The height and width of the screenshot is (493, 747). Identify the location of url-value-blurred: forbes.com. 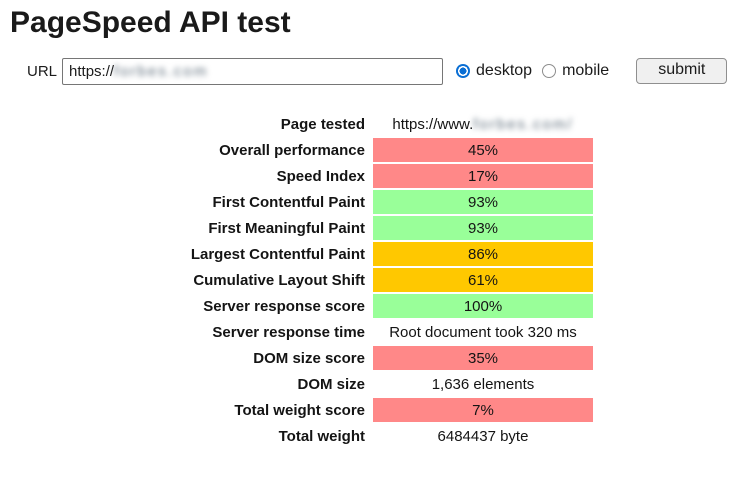
(161, 71).